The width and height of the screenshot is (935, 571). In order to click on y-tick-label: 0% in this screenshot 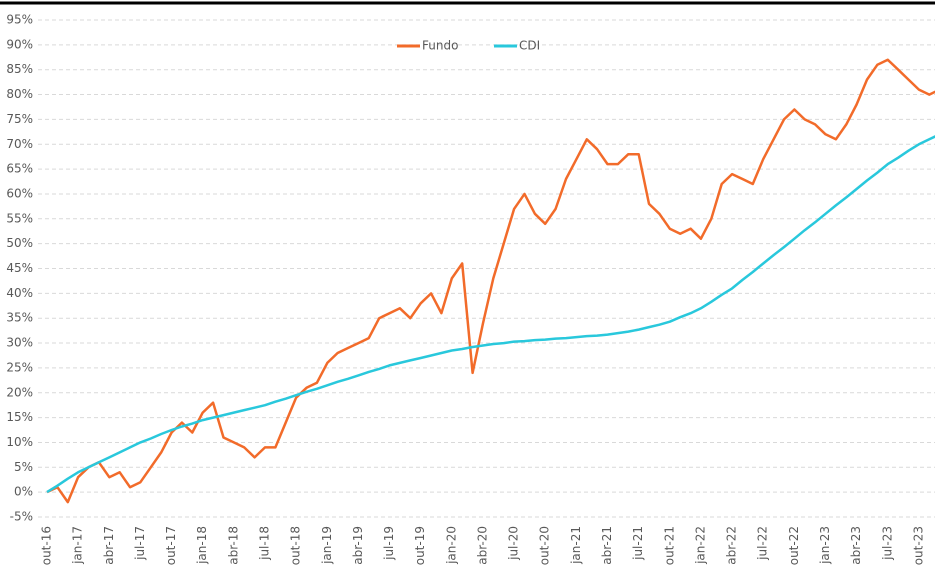, I will do `click(23, 492)`.